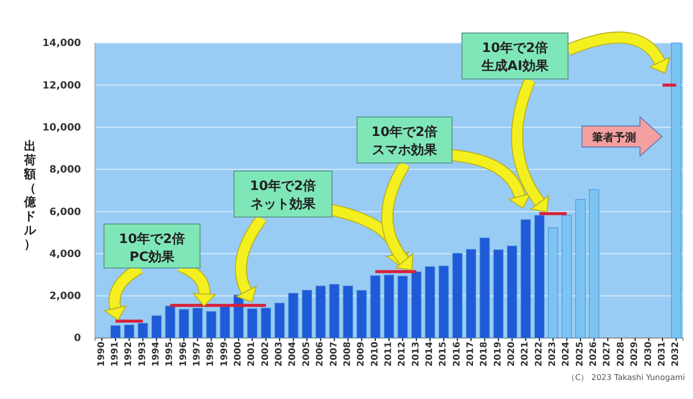 This screenshot has width=693, height=399. I want to click on y-tick-label: 14,000, so click(62, 44).